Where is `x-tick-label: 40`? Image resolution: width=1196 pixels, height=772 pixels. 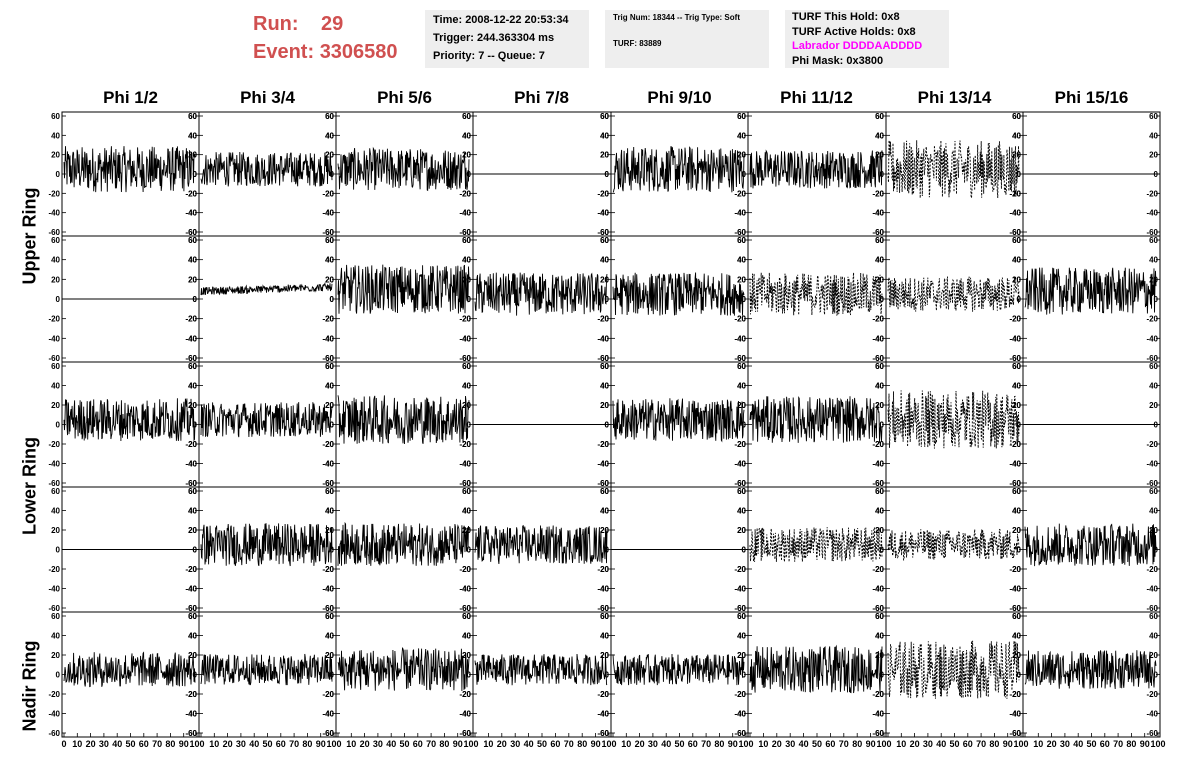
x-tick-label: 40 is located at coordinates (529, 744).